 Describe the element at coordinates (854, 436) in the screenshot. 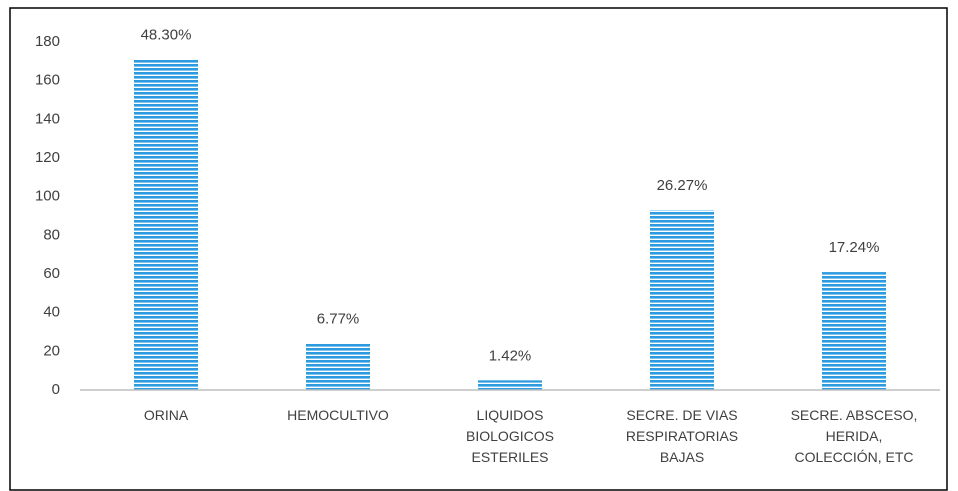

I see `x-tick-label: SECRE. ABSCESO, HERIDA, COLECCIÓN, ETC` at that location.